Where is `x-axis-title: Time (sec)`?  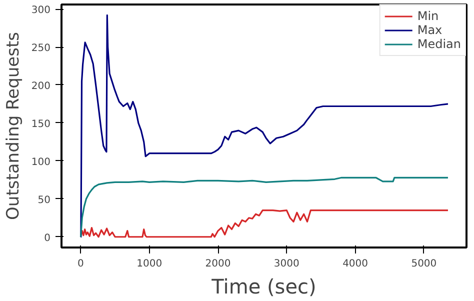
x-axis-title: Time (sec) is located at coordinates (263, 286).